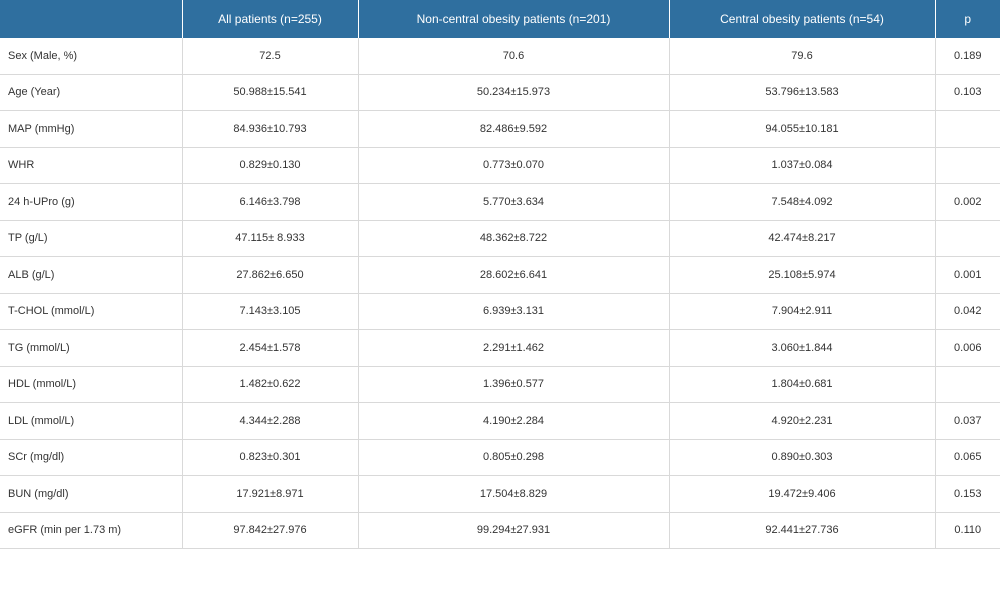  I want to click on cell-non-central-obesity: 5.770±3.634, so click(513, 202).